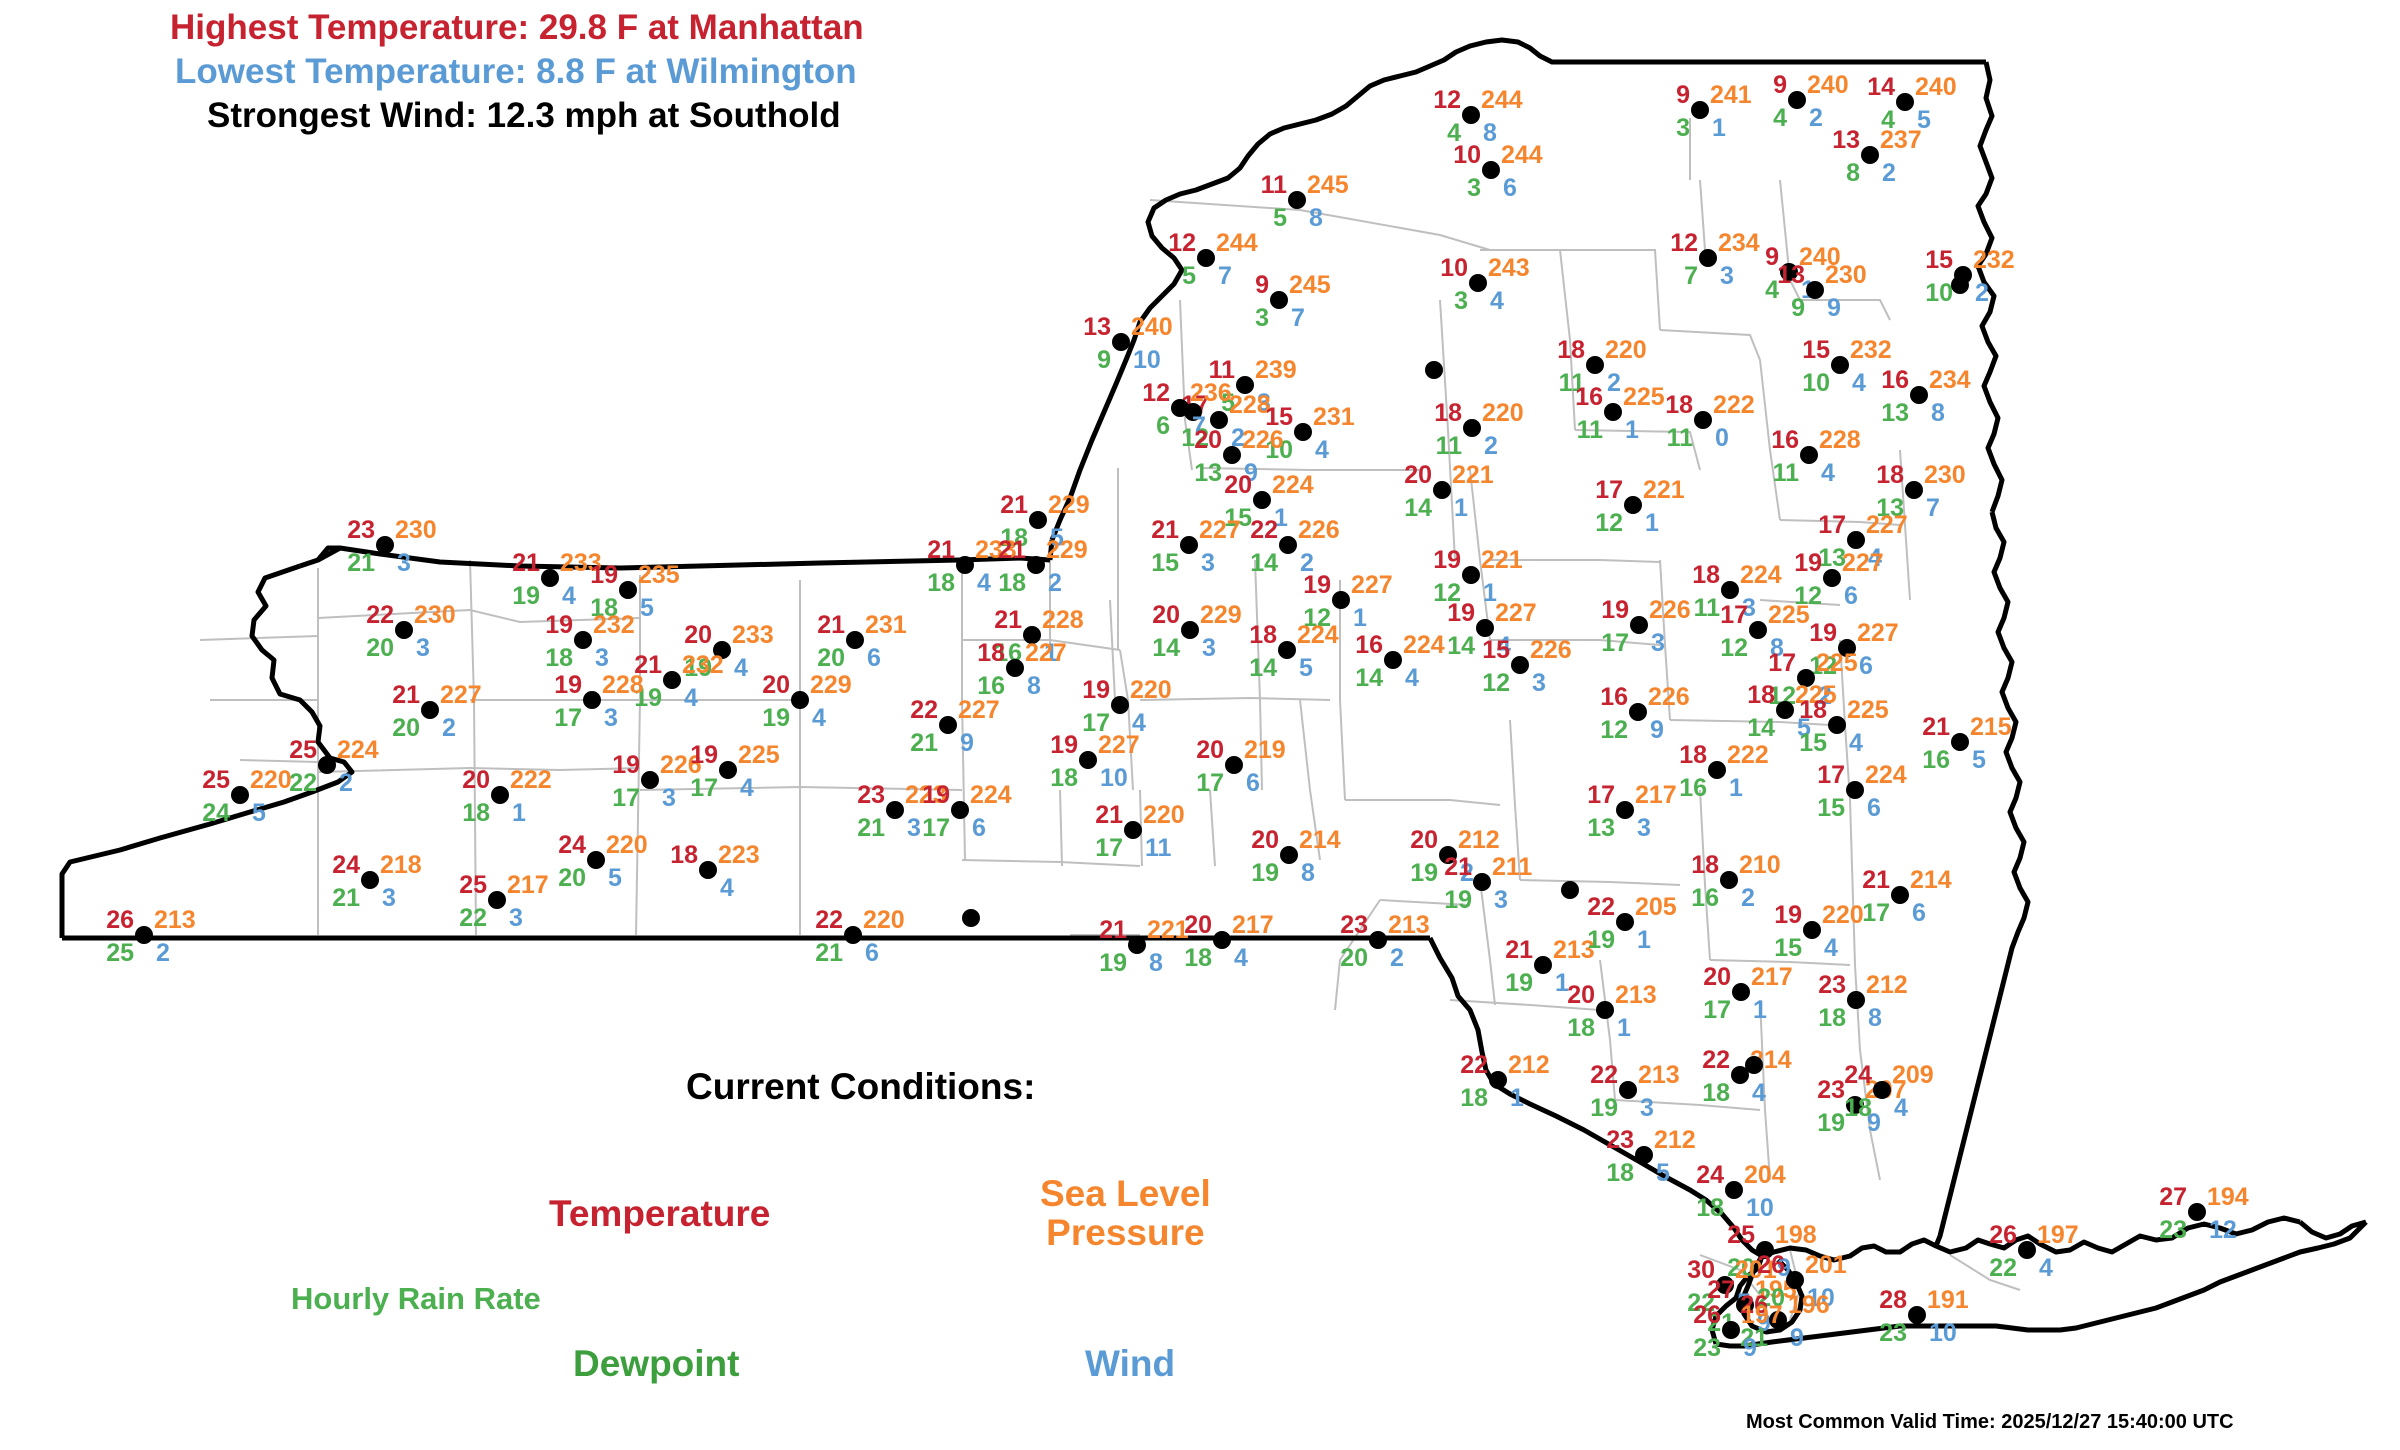 The image size is (2400, 1450). Describe the element at coordinates (1754, 1305) in the screenshot. I see `station-temperature: 26` at that location.